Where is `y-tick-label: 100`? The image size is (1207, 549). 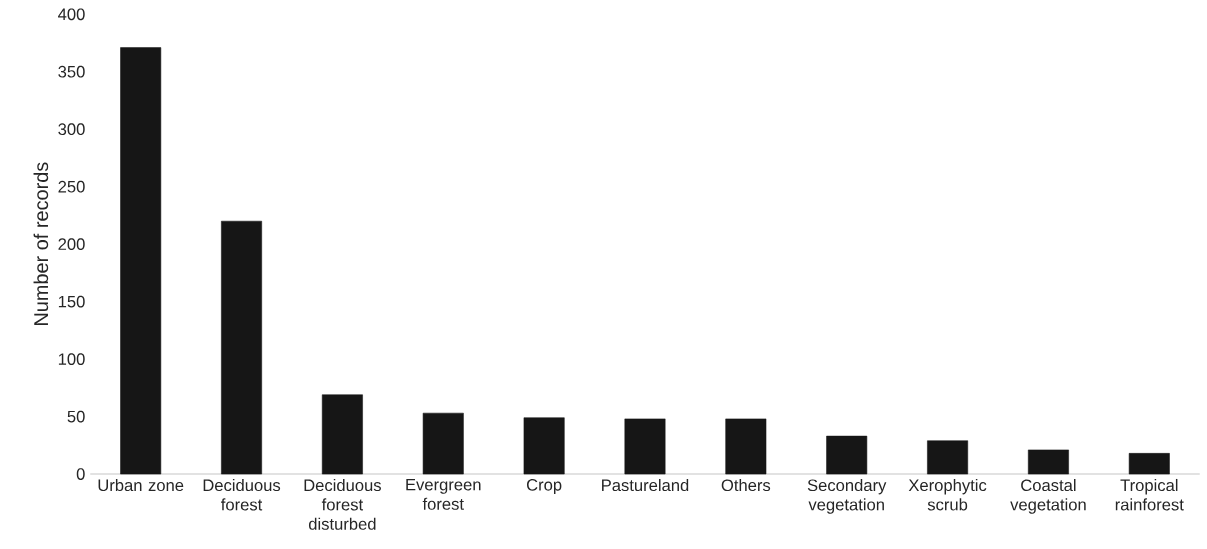 y-tick-label: 100 is located at coordinates (71, 359).